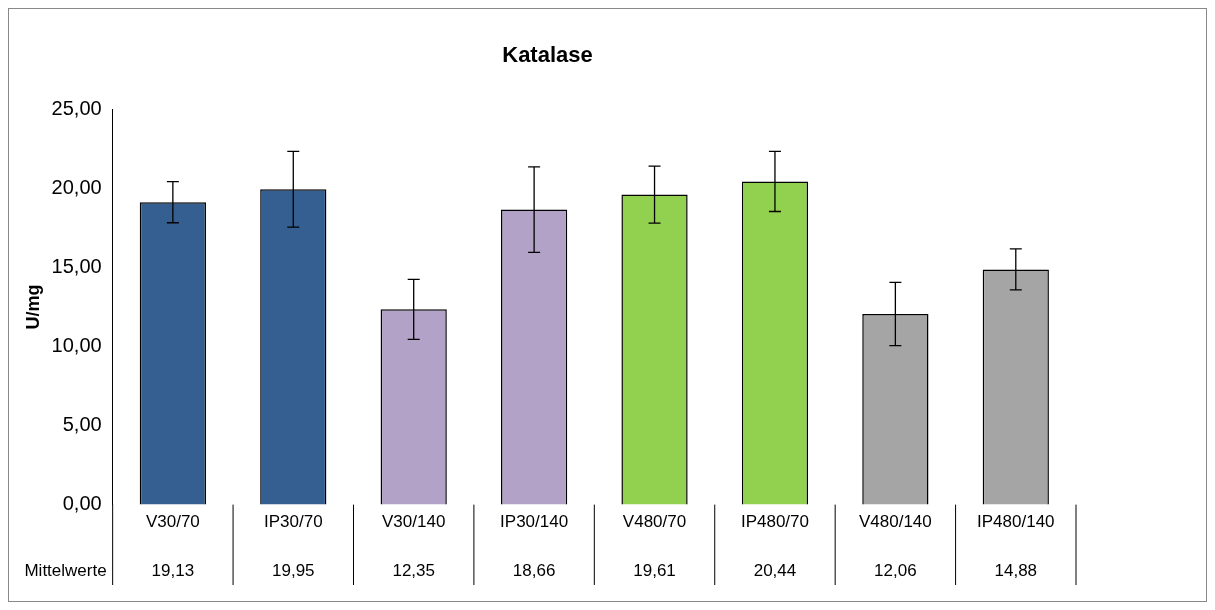 The width and height of the screenshot is (1215, 610). Describe the element at coordinates (173, 570) in the screenshot. I see `data-label: 19,13` at that location.